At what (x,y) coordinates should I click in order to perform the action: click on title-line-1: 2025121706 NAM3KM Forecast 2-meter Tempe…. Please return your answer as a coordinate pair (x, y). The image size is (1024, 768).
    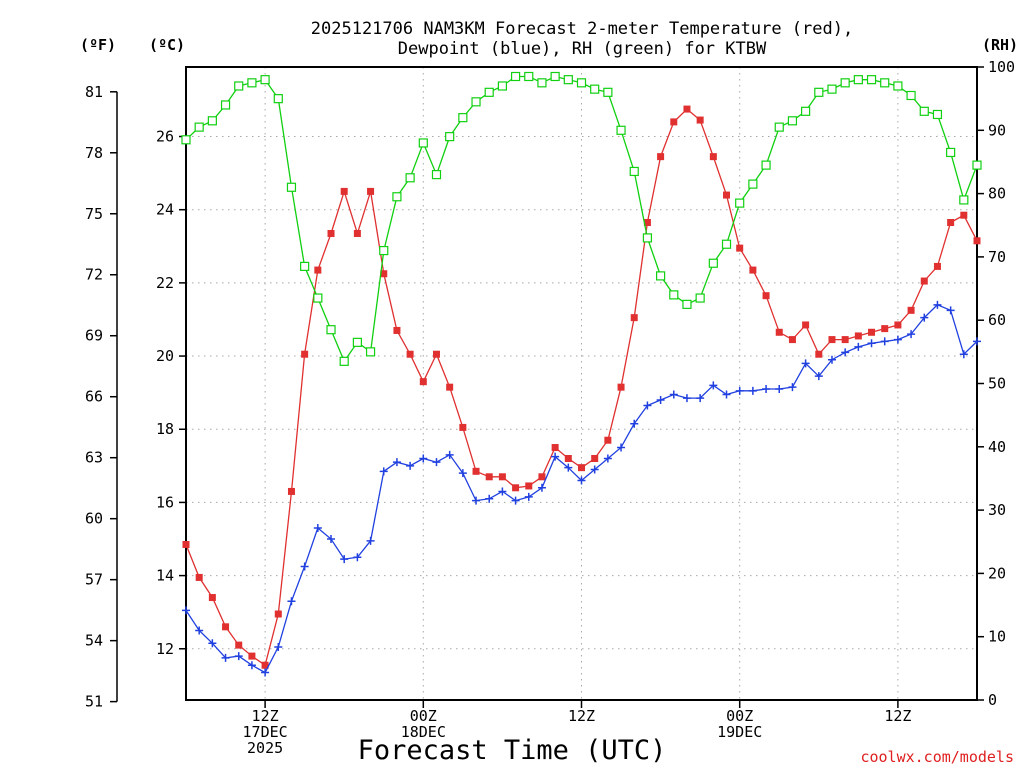
    Looking at the image, I should click on (582, 29).